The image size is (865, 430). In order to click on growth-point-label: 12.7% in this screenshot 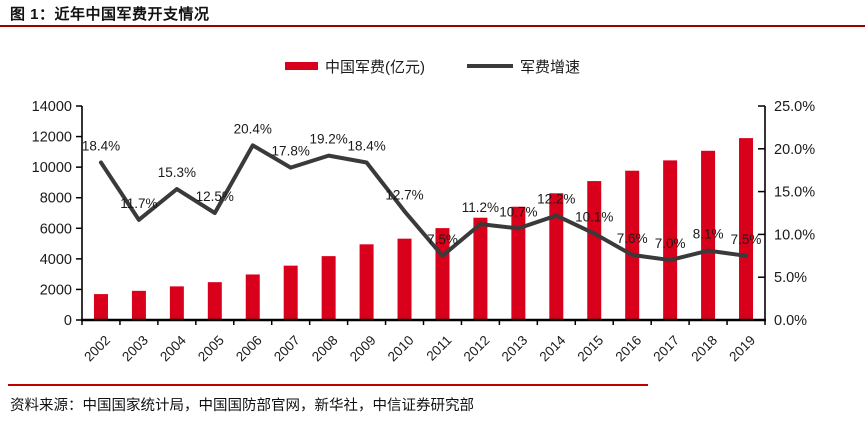, I will do `click(404, 194)`.